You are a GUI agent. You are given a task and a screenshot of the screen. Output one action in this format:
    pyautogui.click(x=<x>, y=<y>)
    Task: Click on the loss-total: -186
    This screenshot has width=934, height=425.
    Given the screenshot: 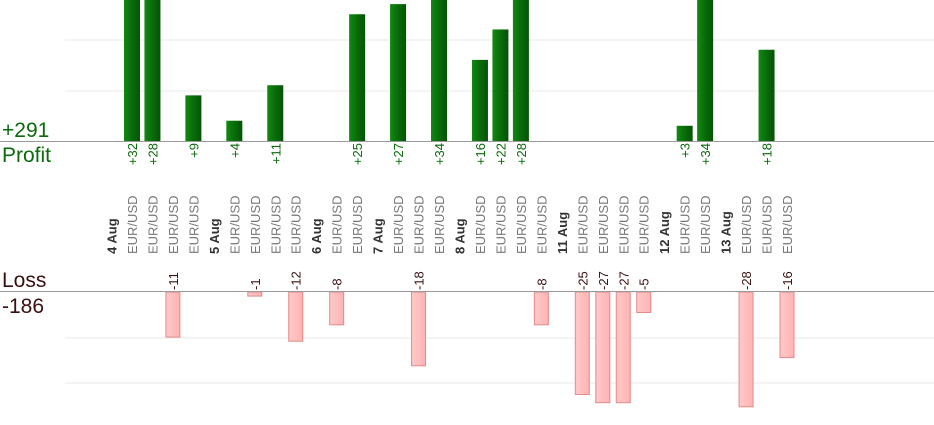 What is the action you would take?
    pyautogui.click(x=23, y=306)
    